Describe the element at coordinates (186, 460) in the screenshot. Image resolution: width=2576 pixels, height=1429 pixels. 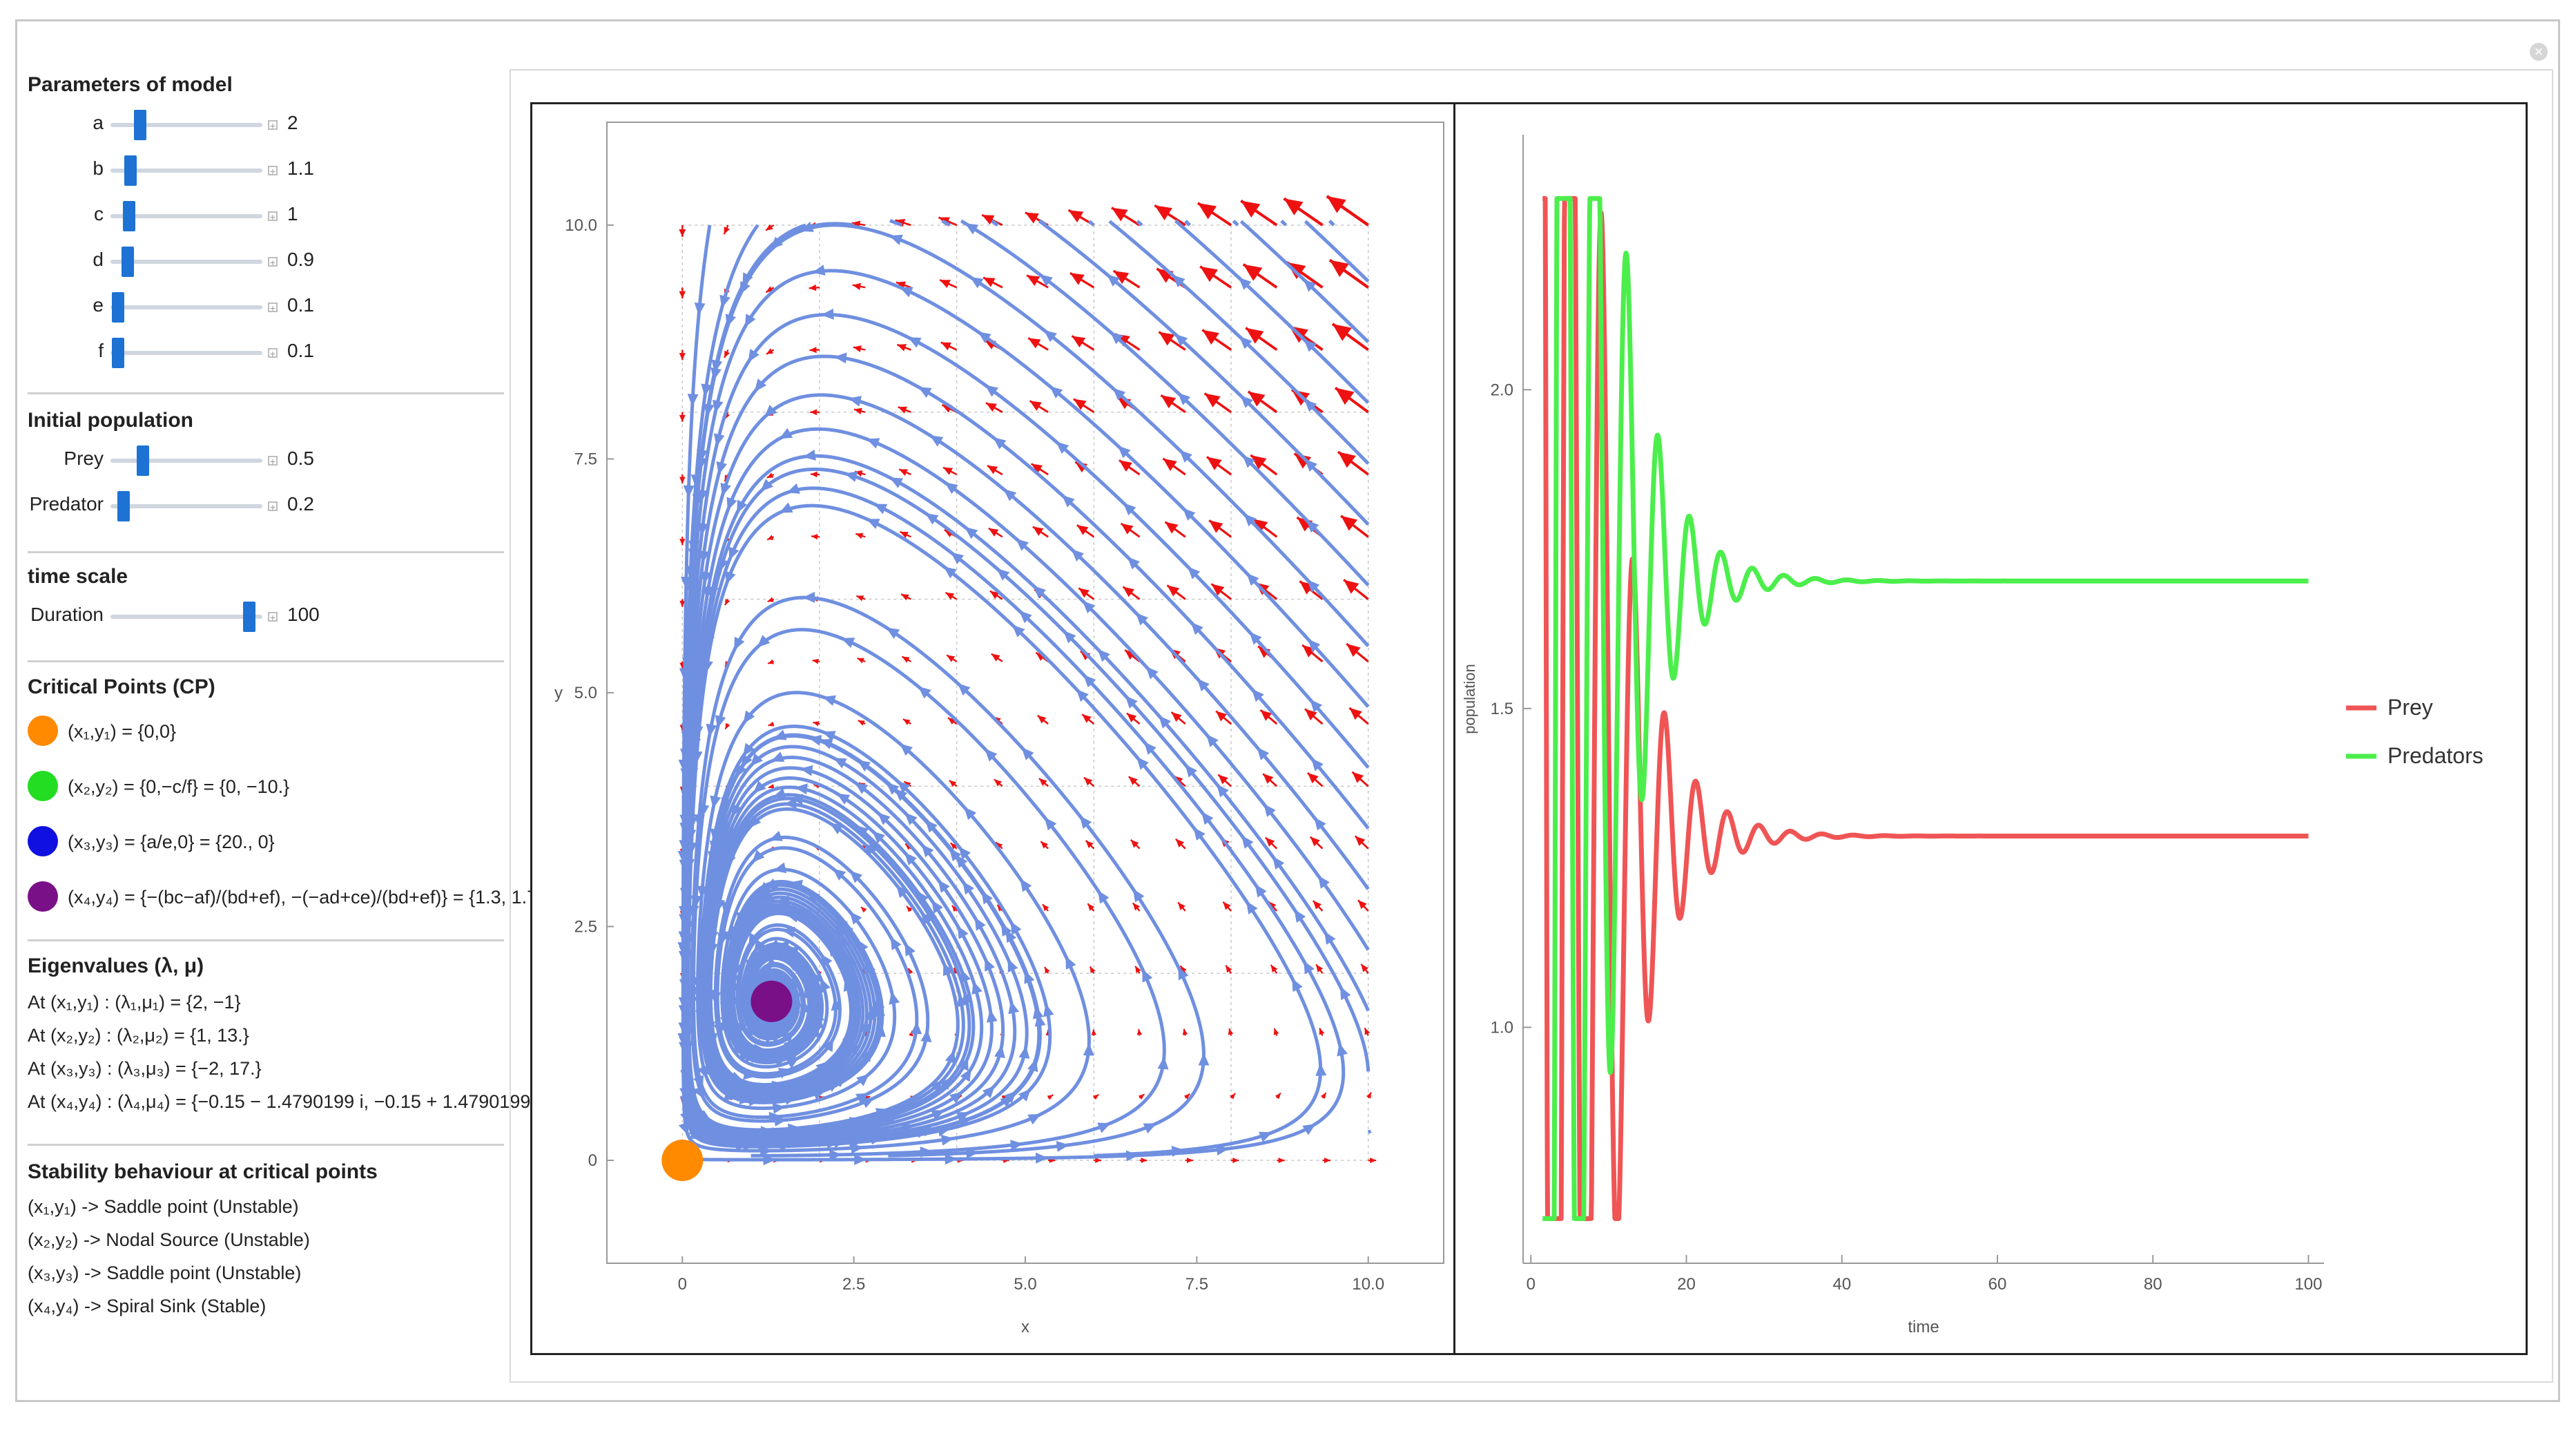
I see `slider-prey` at that location.